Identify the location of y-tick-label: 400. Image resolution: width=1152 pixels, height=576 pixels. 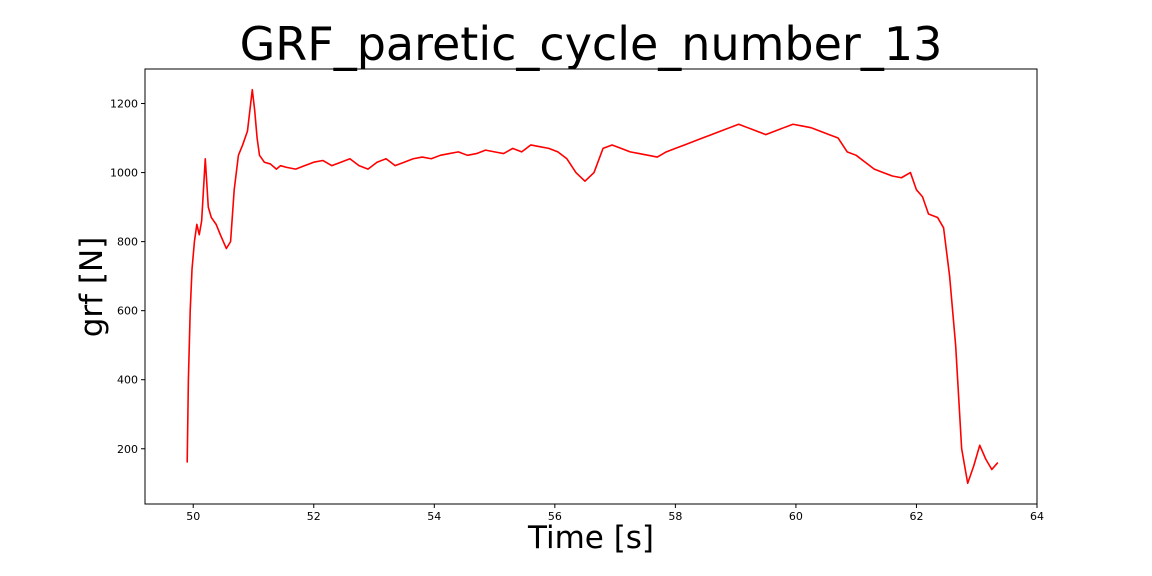
(127, 380).